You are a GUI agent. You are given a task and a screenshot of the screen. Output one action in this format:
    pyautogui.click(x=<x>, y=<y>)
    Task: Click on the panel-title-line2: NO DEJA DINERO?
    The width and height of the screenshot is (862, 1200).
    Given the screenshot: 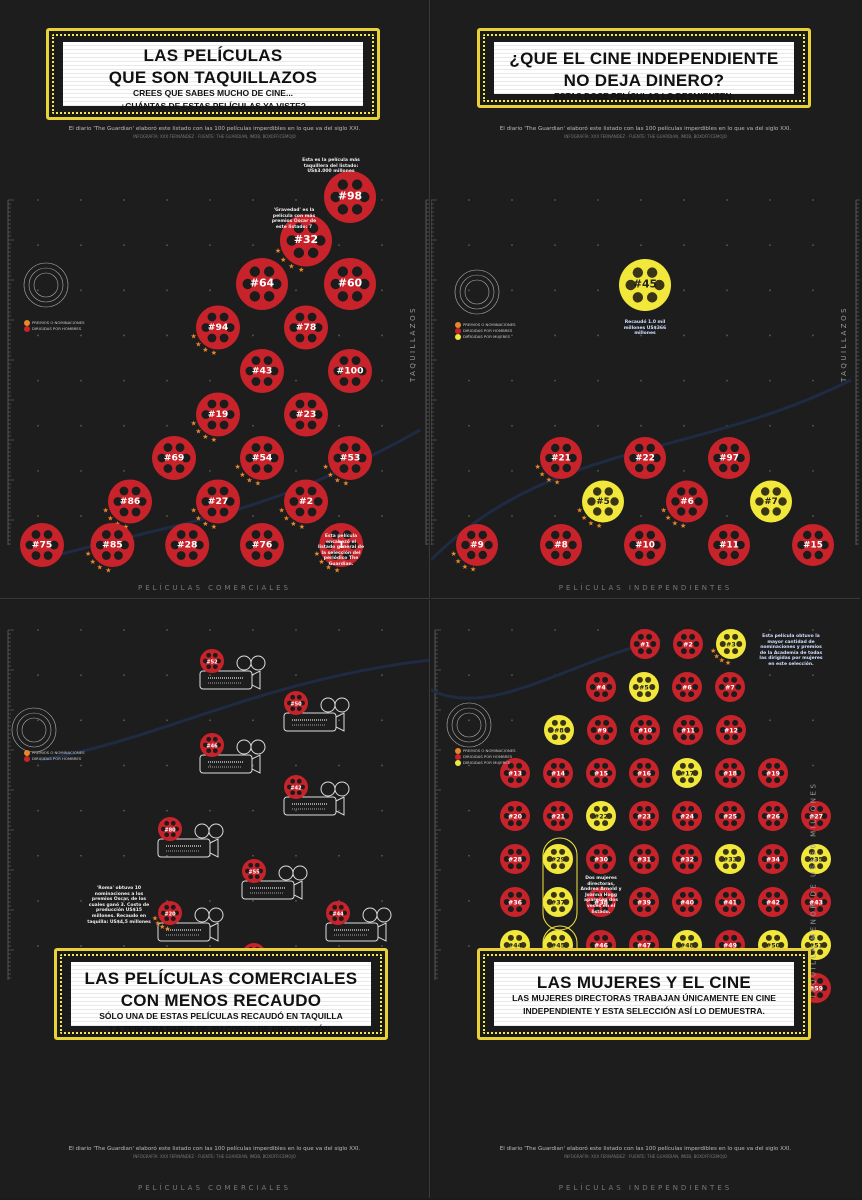 What is the action you would take?
    pyautogui.click(x=644, y=80)
    